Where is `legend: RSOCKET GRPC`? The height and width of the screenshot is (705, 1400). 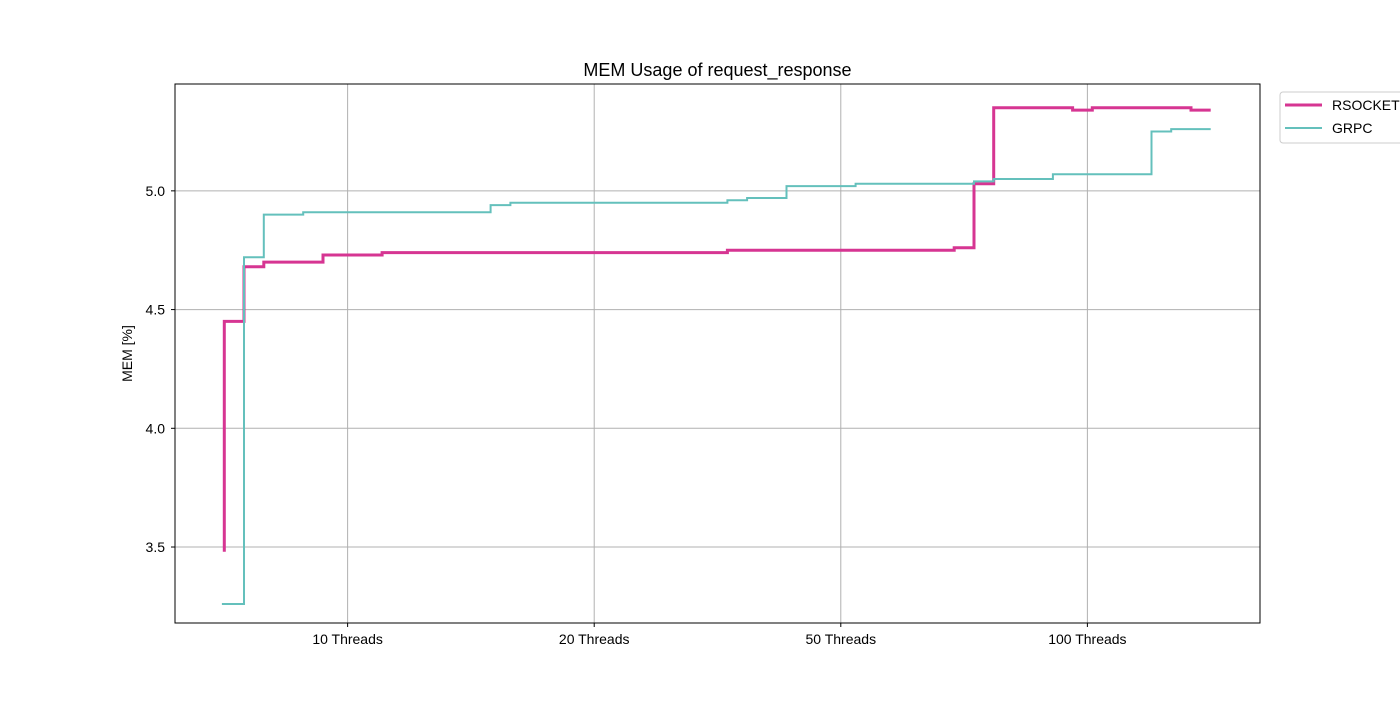 legend: RSOCKET GRPC is located at coordinates (1339, 117).